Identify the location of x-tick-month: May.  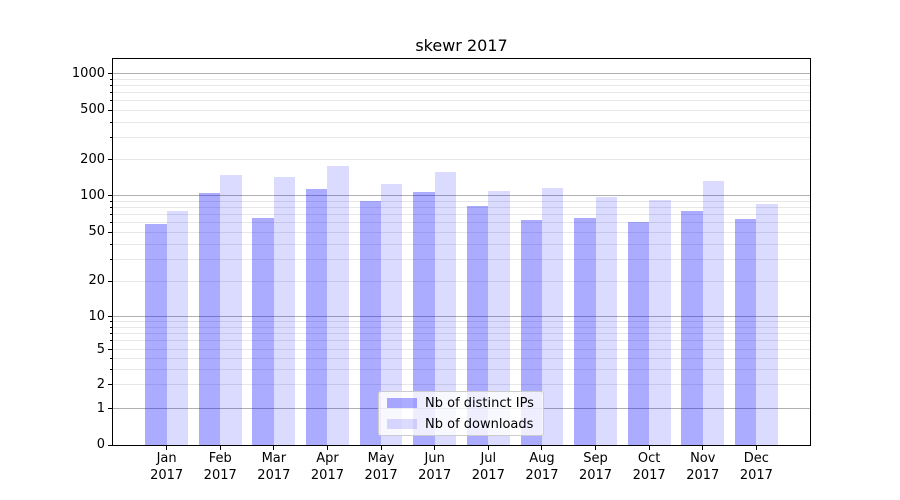
(381, 458).